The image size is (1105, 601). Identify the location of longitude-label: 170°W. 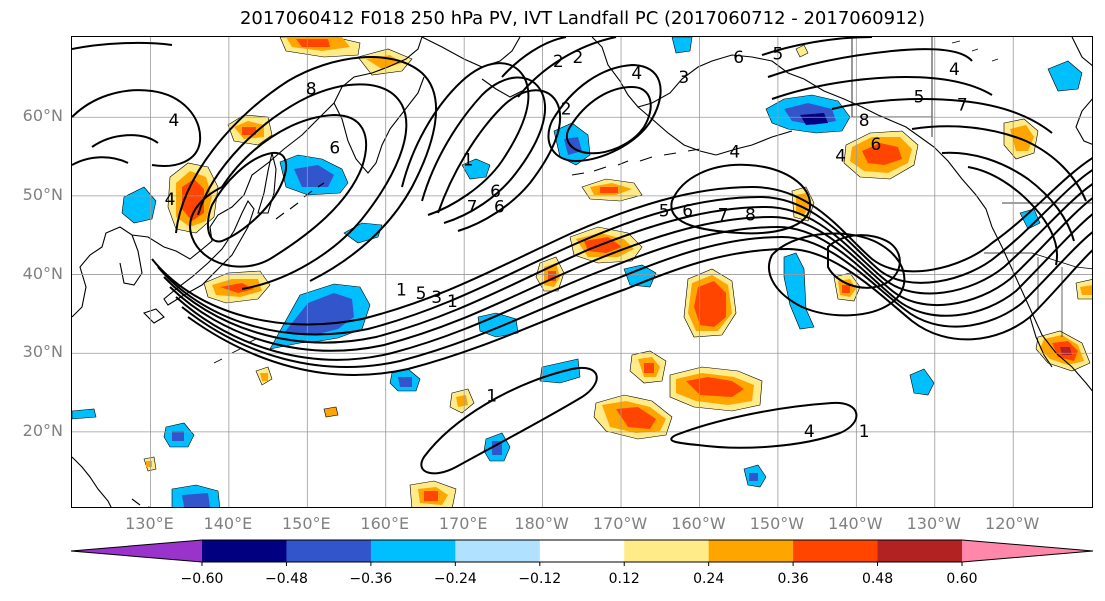
(620, 523).